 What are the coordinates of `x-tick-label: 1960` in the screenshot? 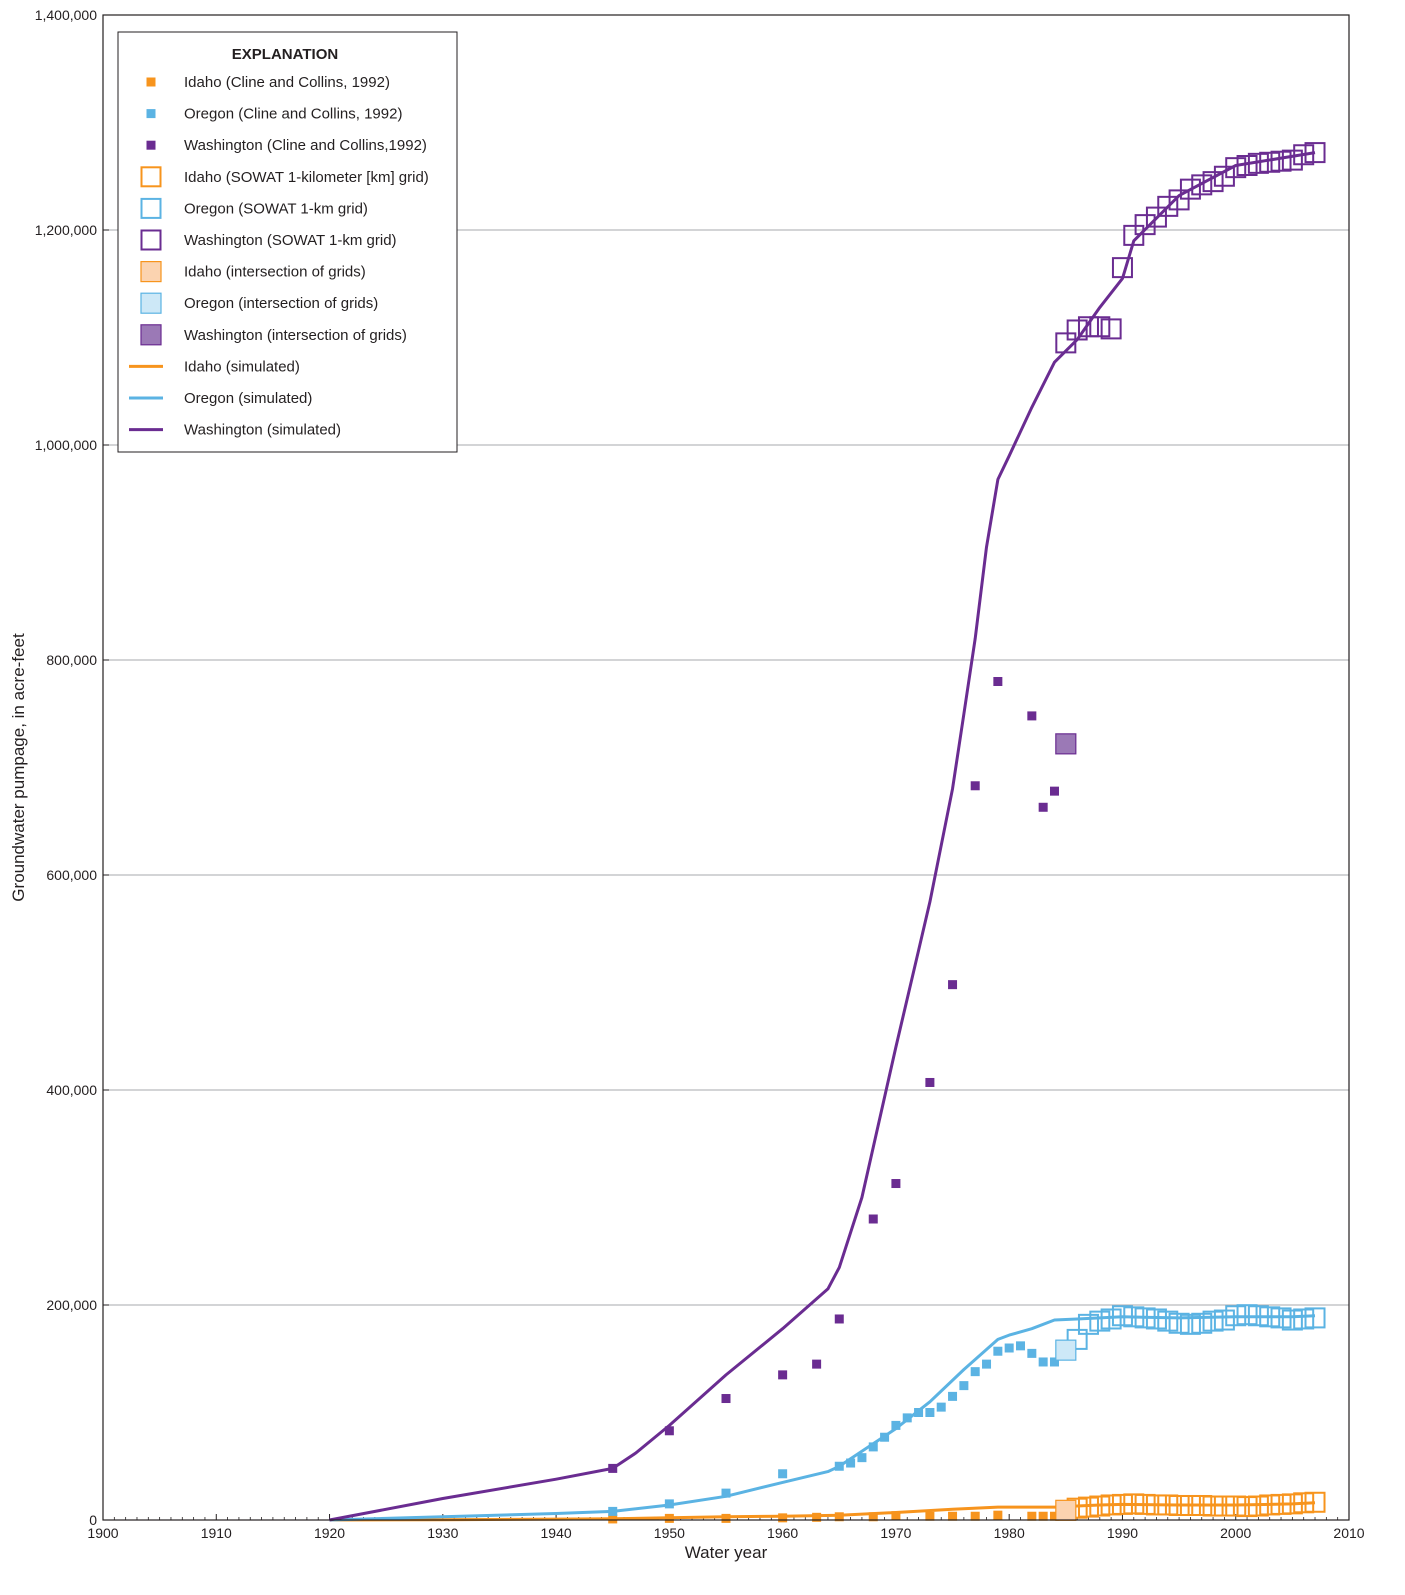 It's located at (782, 1533).